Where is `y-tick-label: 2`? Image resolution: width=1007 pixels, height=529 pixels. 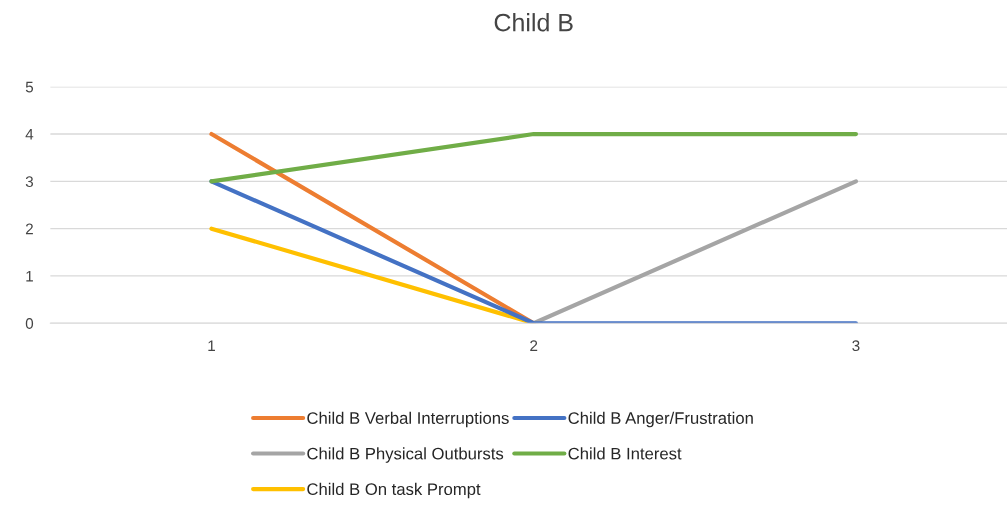
y-tick-label: 2 is located at coordinates (29, 229).